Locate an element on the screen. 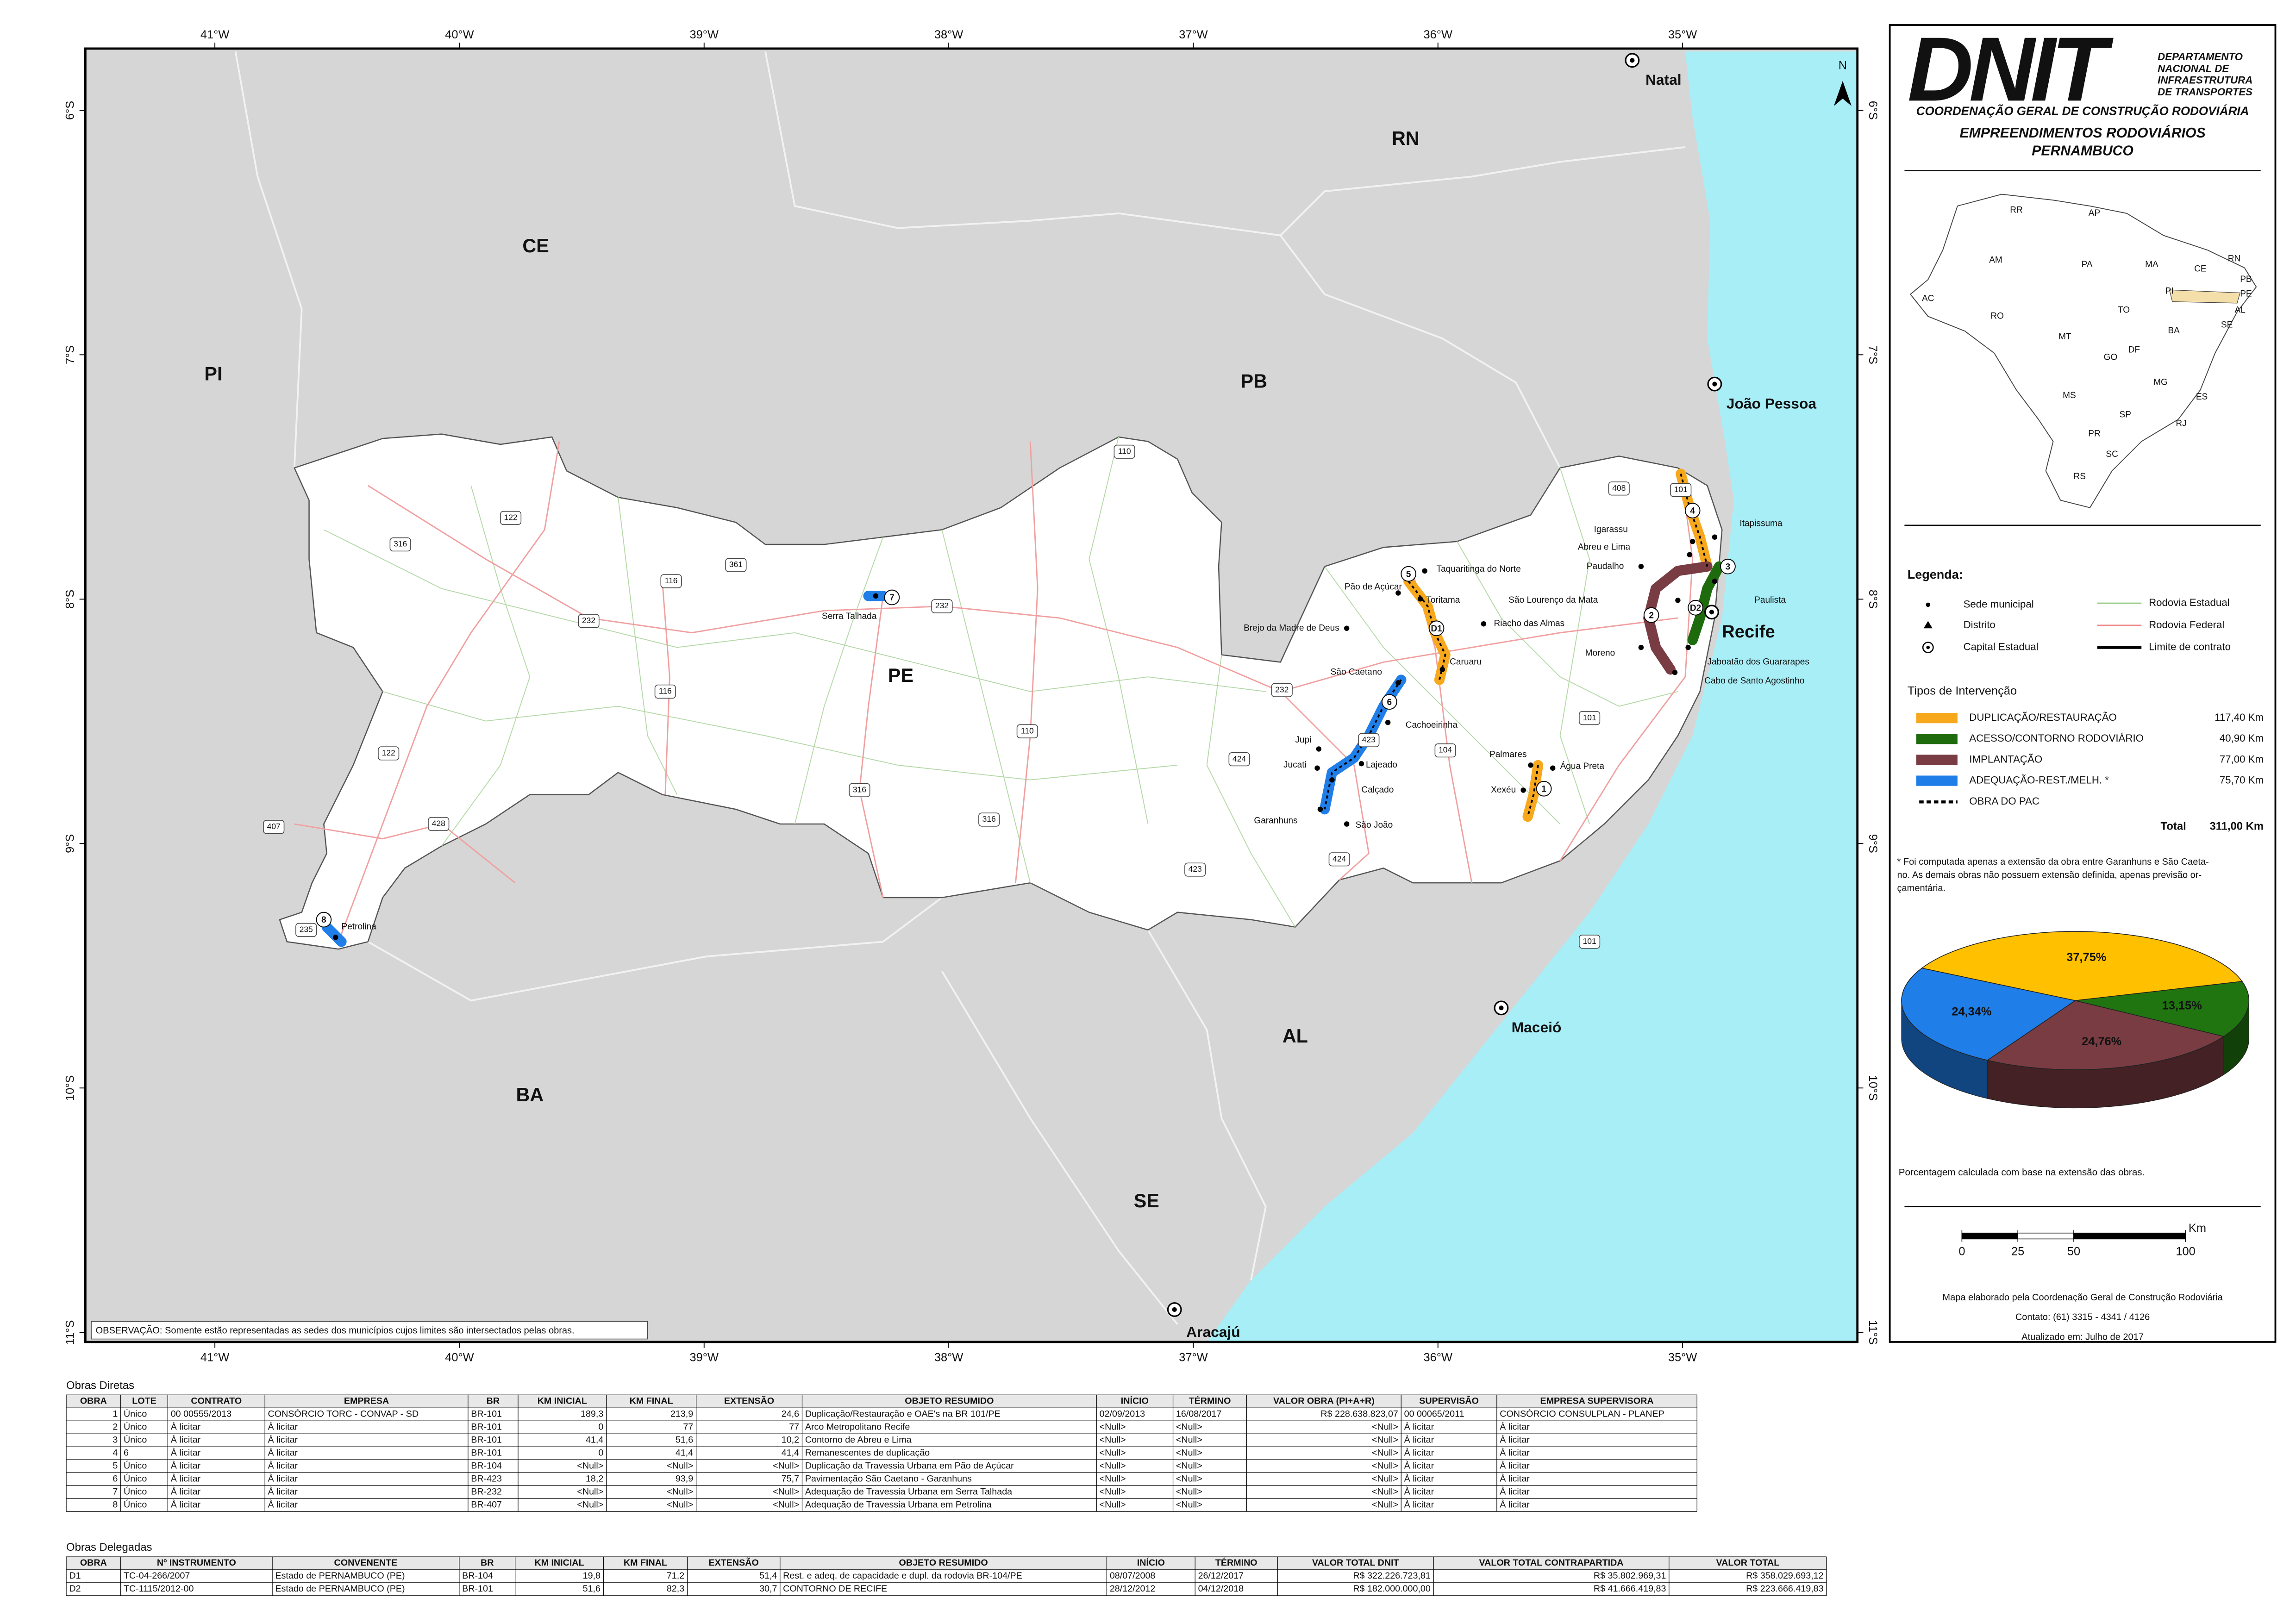 This screenshot has height=1623, width=2296. work-marker-label: D1 is located at coordinates (1436, 629).